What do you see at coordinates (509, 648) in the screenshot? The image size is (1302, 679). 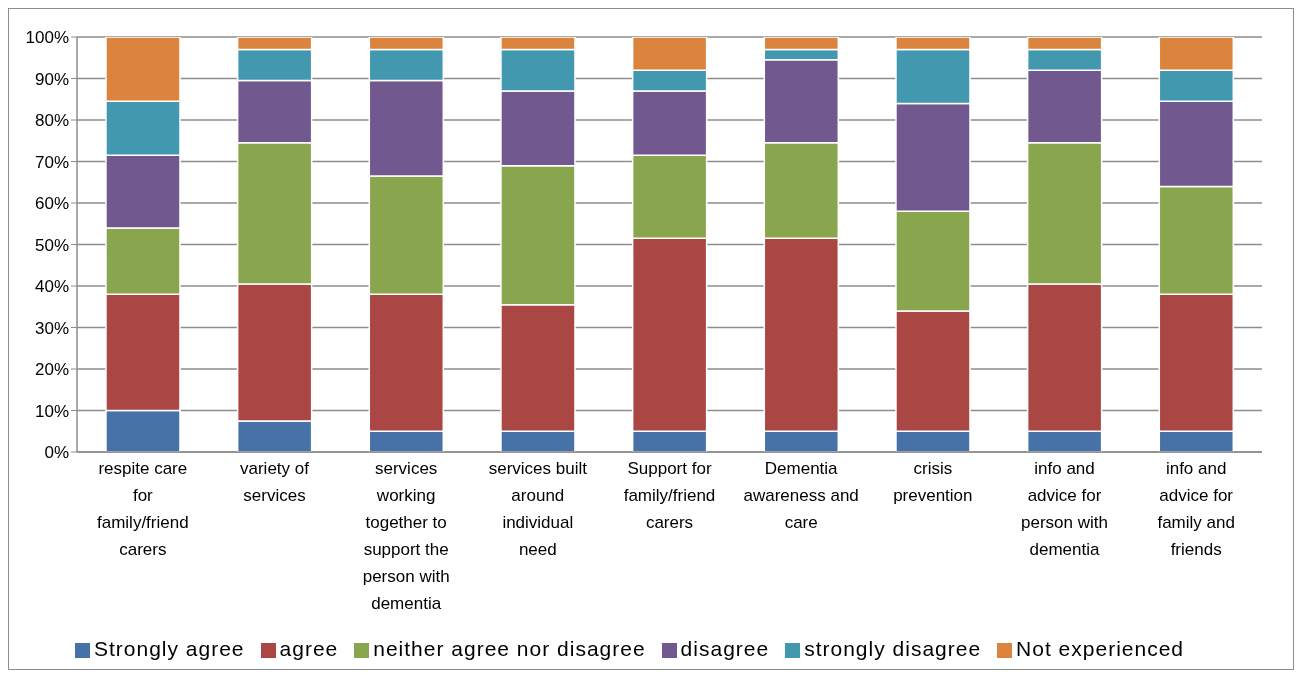 I see `legend-label: neither agree nor disagree` at bounding box center [509, 648].